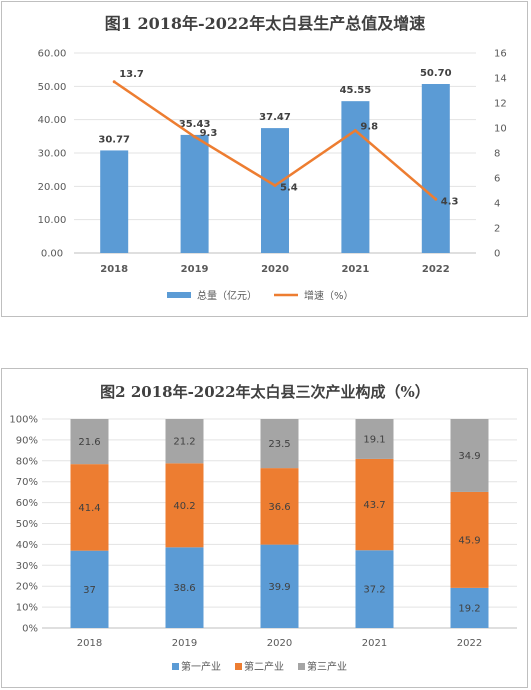  I want to click on y-right-tick-label: 6, so click(497, 179).